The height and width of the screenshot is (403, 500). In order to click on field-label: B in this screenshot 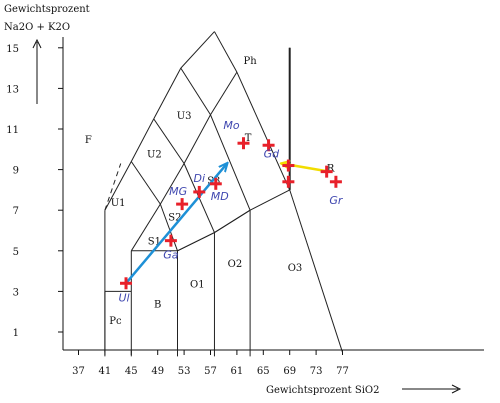, I will do `click(157, 305)`.